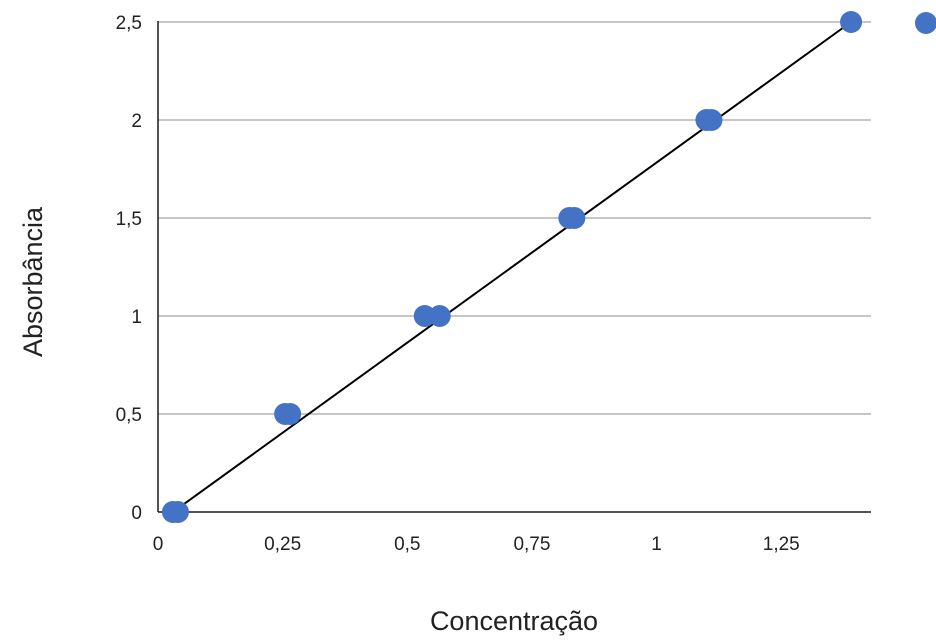 The image size is (936, 641). What do you see at coordinates (407, 544) in the screenshot?
I see `x-tick-label: 0,5` at bounding box center [407, 544].